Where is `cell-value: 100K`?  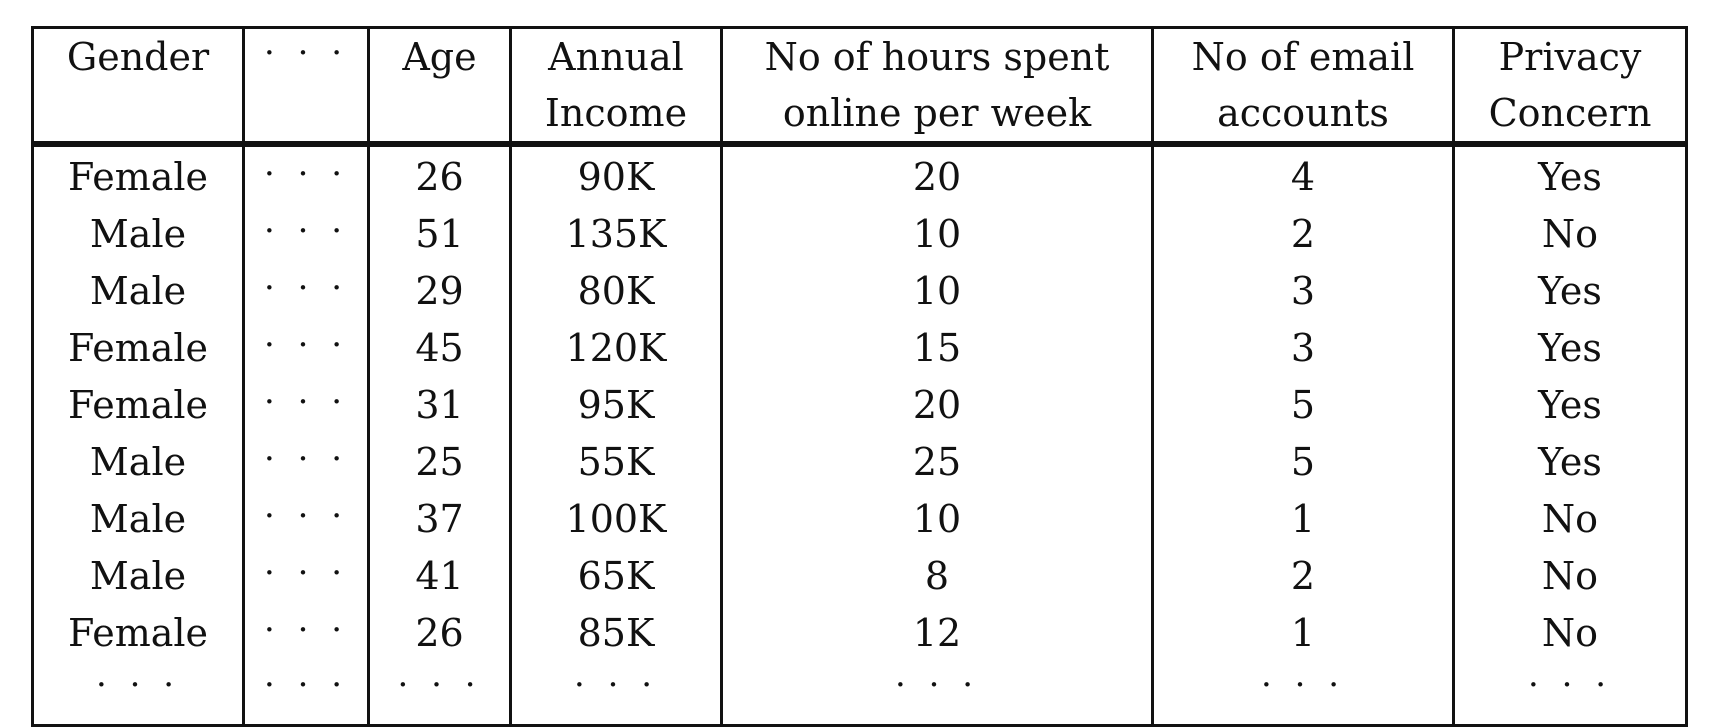
cell-value: 100K is located at coordinates (616, 519).